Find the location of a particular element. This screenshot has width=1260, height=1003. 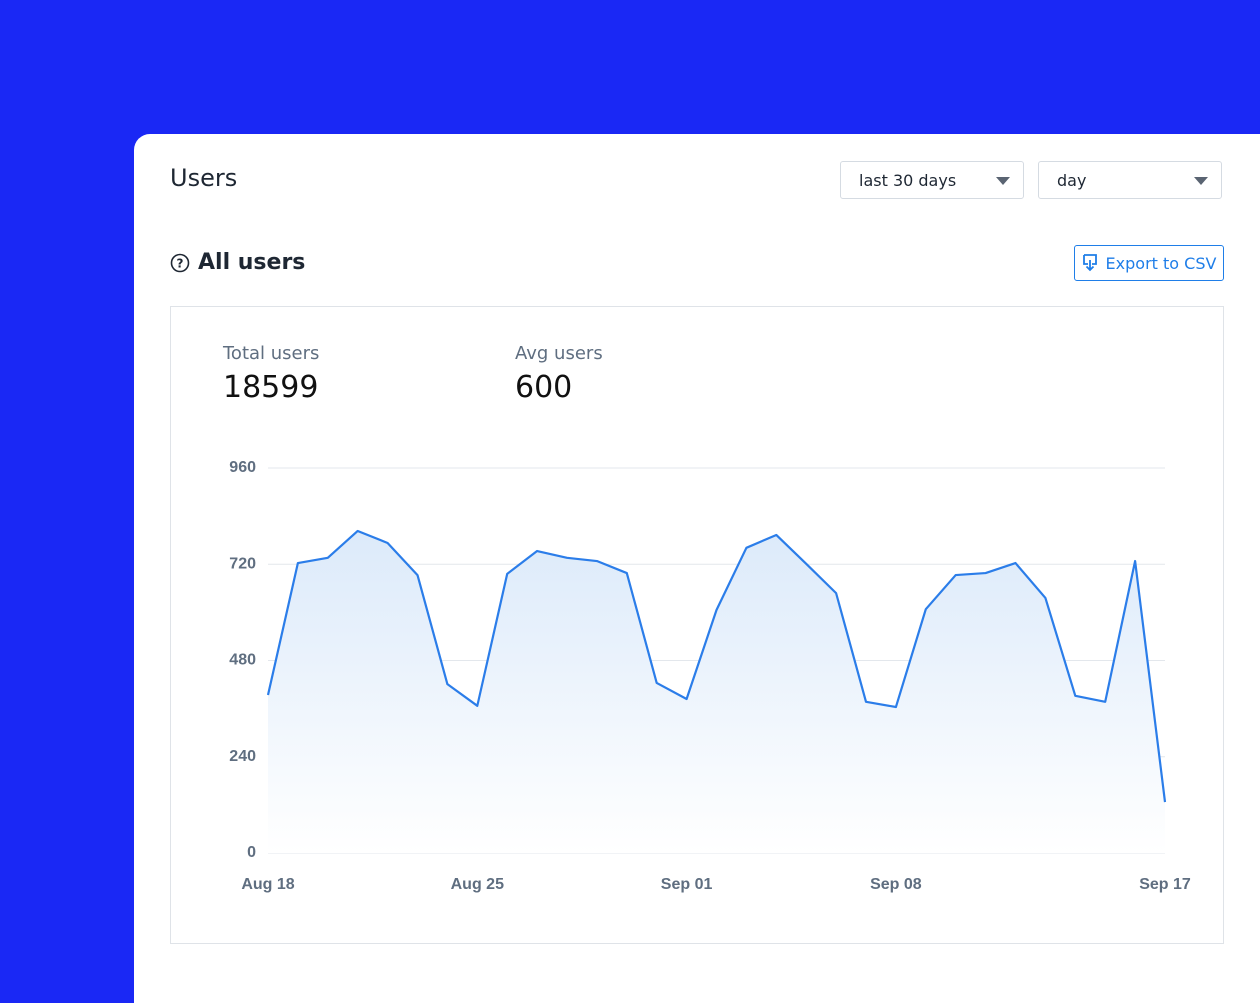

stat-value: 18599 is located at coordinates (271, 387).